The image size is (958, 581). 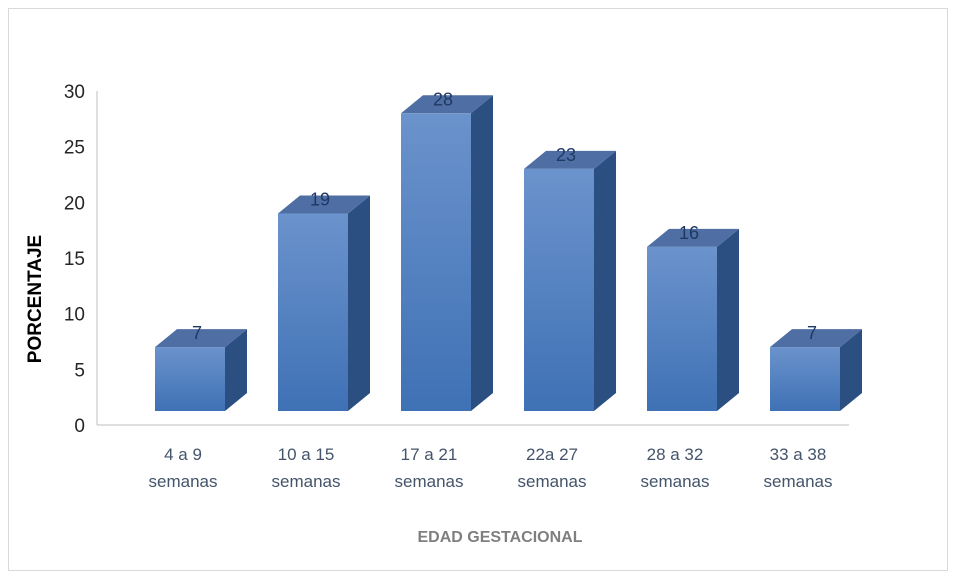 What do you see at coordinates (74, 92) in the screenshot?
I see `y-tick-label: 30` at bounding box center [74, 92].